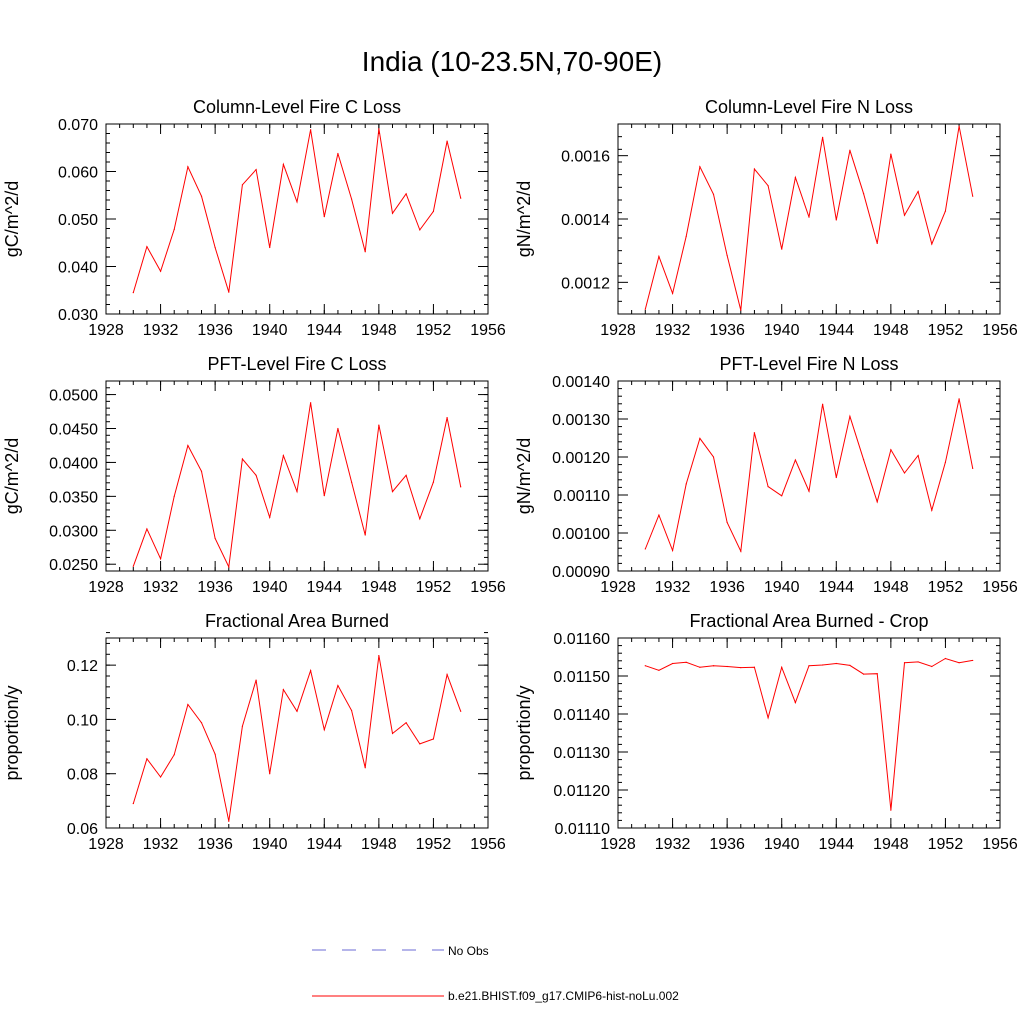 Image resolution: width=1024 pixels, height=1024 pixels. What do you see at coordinates (324, 330) in the screenshot?
I see `x-tick-label: 1944` at bounding box center [324, 330].